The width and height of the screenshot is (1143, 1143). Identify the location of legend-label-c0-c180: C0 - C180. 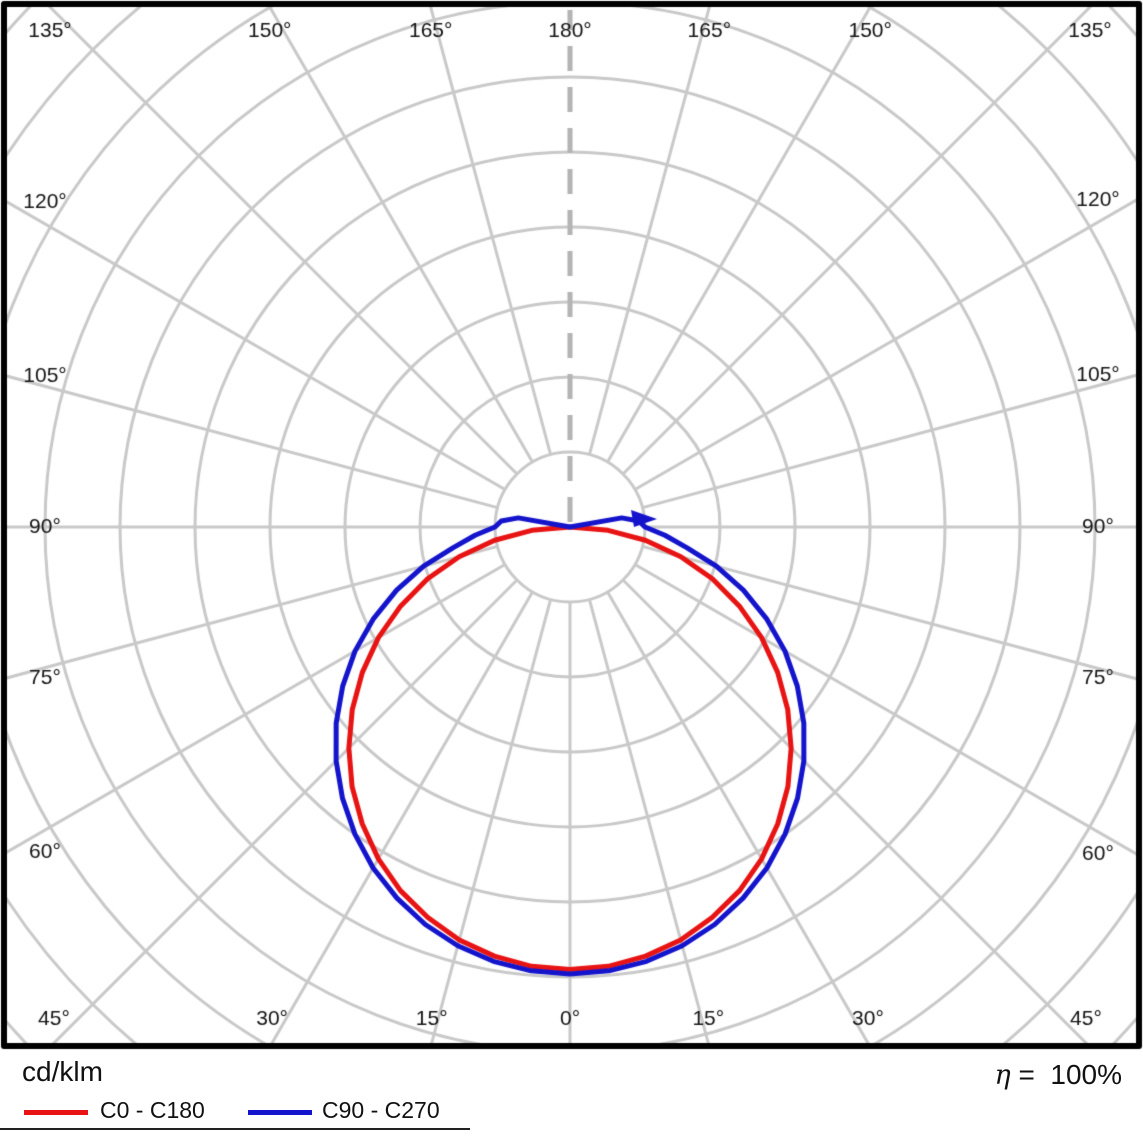
(152, 1110).